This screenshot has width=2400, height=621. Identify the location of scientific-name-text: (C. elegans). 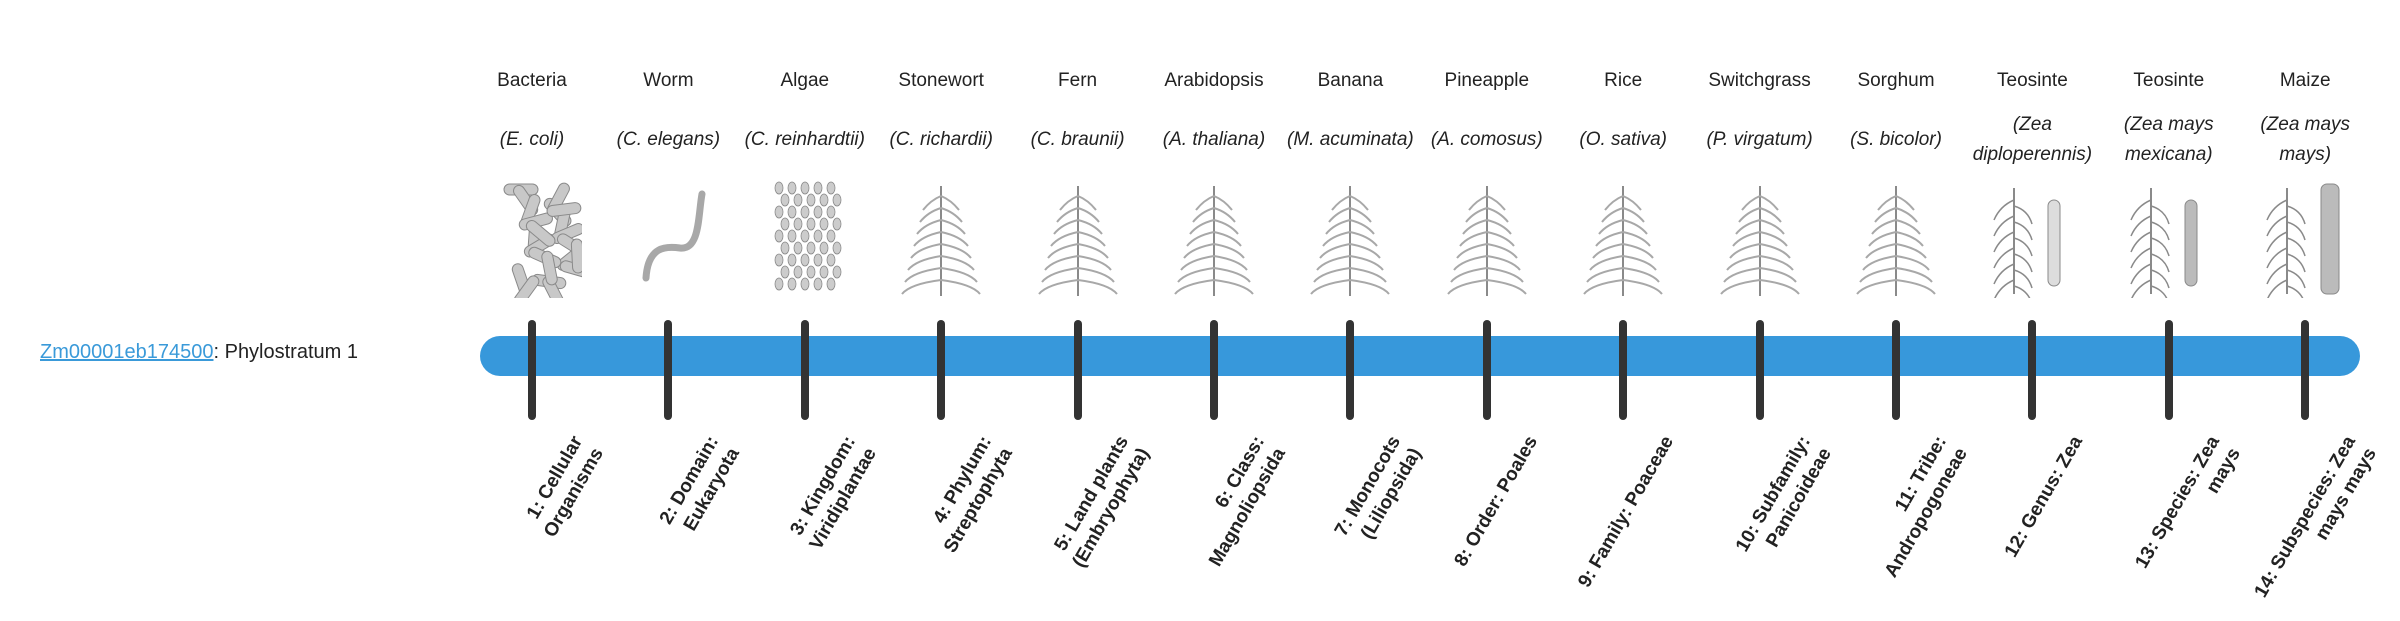
(668, 139).